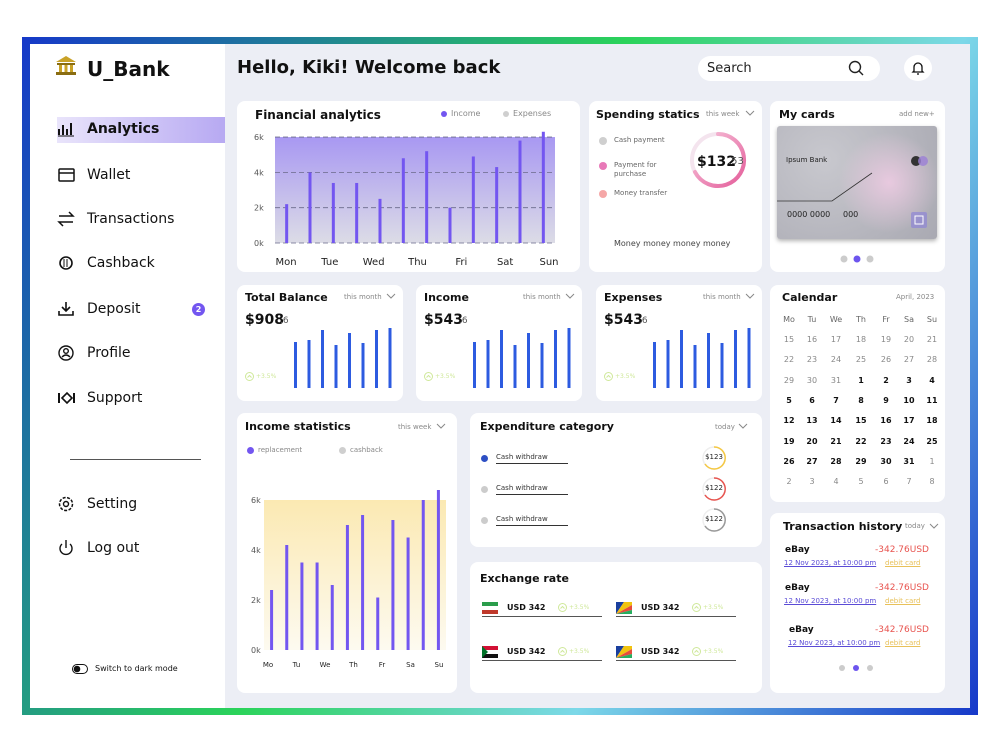  I want to click on nav-item: Log out, so click(113, 548).